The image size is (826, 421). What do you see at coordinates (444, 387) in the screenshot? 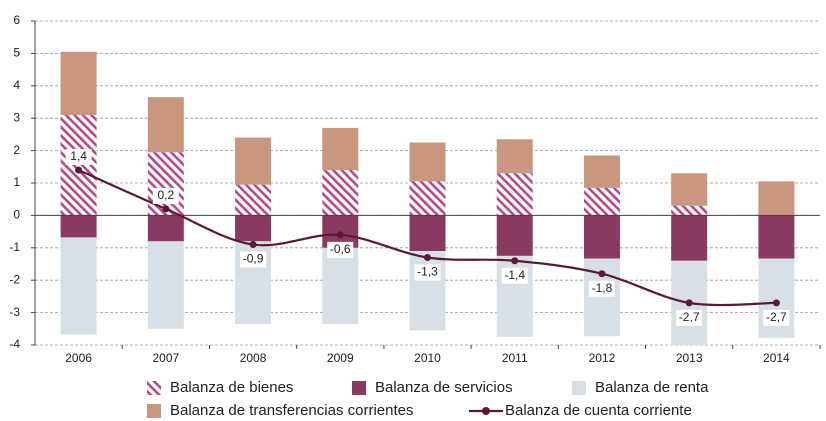
I see `legend-label: Balanza de servicios` at bounding box center [444, 387].